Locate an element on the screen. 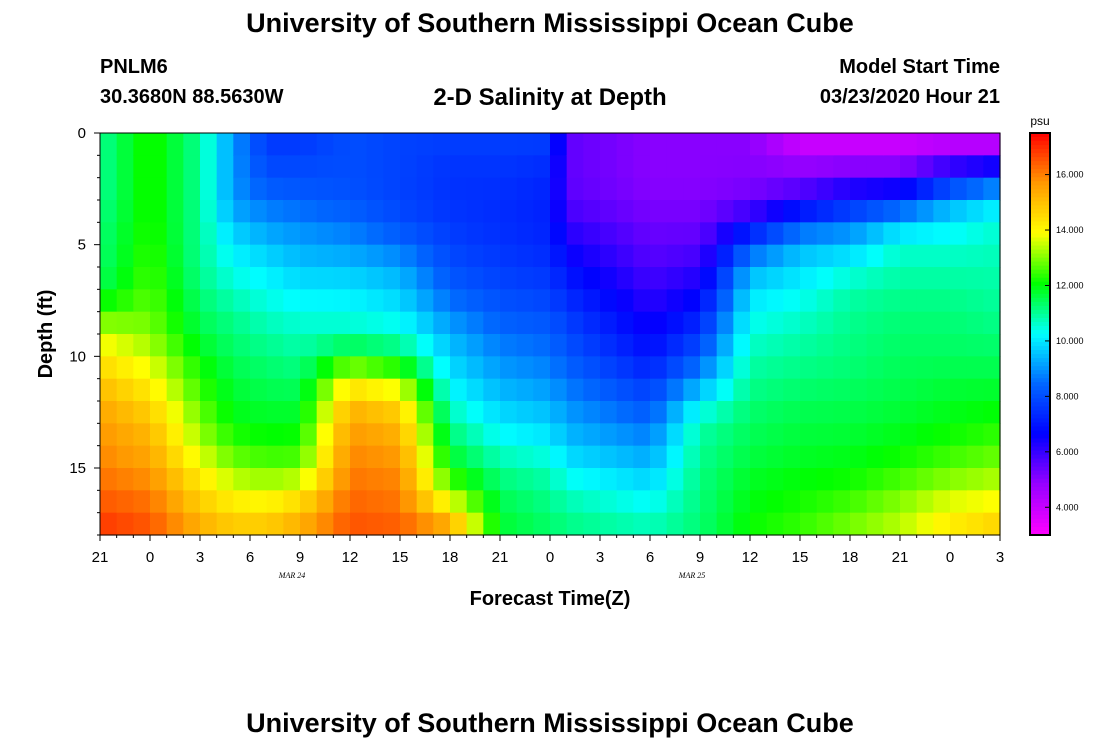  x-axis-title: Forecast Time(Z) is located at coordinates (550, 599).